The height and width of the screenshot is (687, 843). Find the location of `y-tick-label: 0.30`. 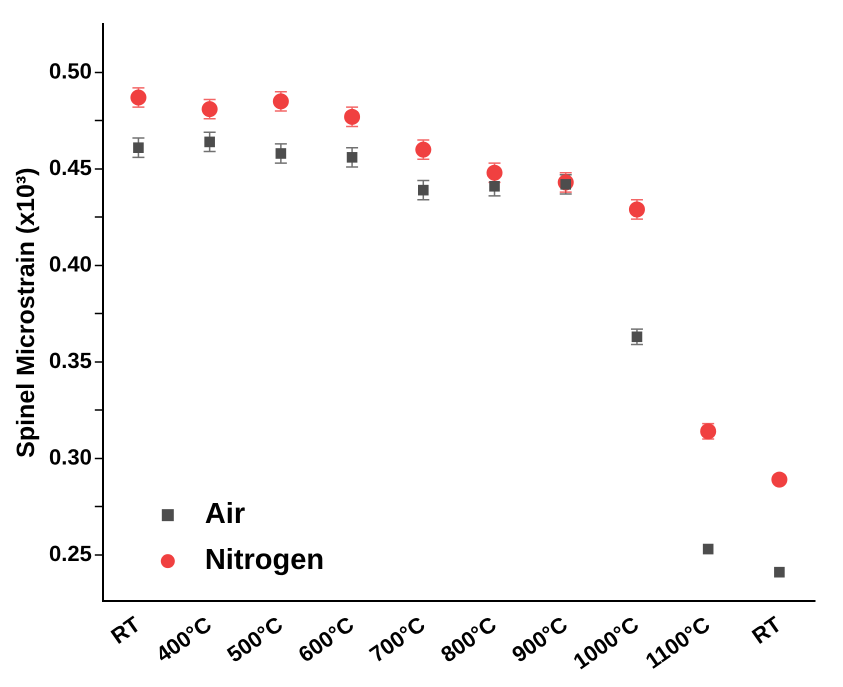

y-tick-label: 0.30 is located at coordinates (70, 457).